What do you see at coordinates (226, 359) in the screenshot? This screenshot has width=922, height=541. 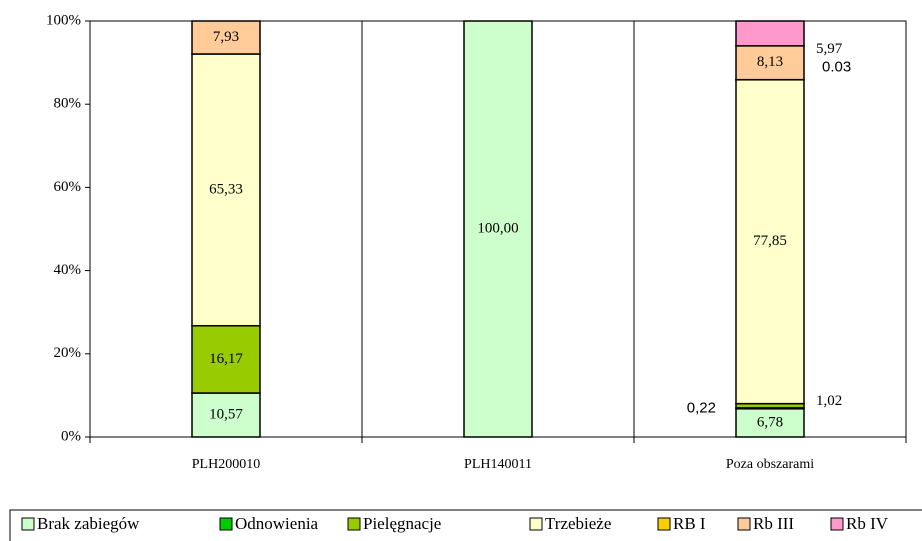 I see `data-label: 16,17` at bounding box center [226, 359].